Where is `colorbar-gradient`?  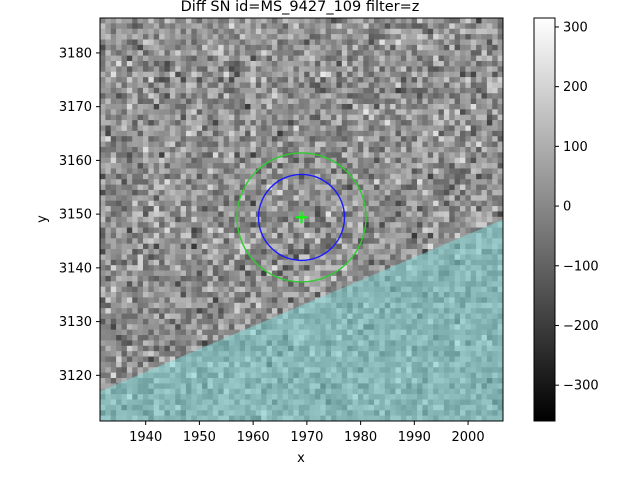 colorbar-gradient is located at coordinates (544, 219).